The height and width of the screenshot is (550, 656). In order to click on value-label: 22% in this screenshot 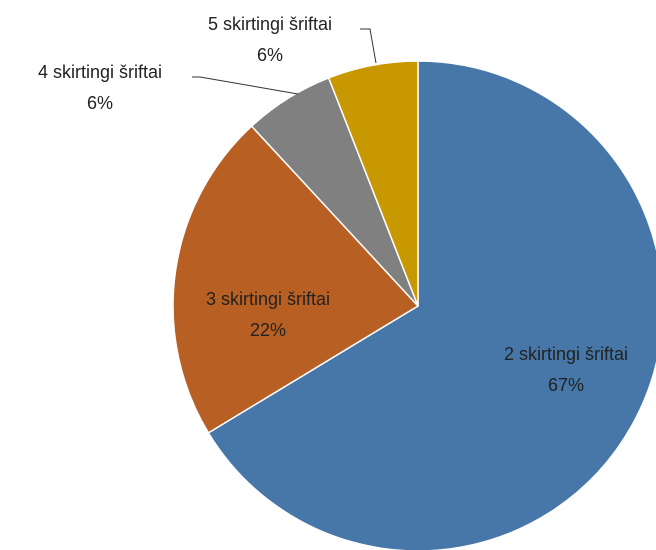, I will do `click(268, 330)`.